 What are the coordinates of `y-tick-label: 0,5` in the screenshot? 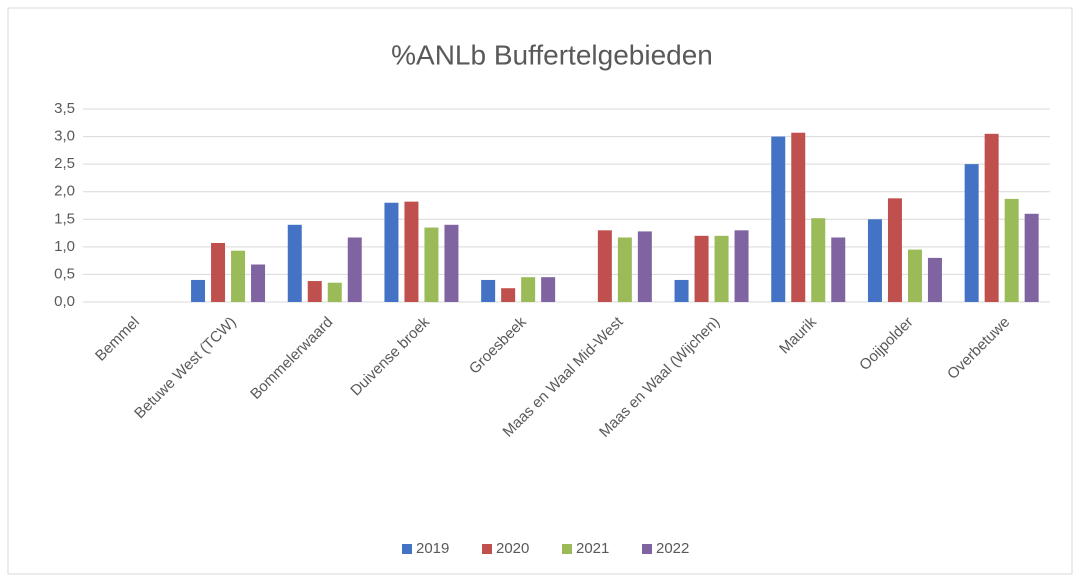 It's located at (64, 273).